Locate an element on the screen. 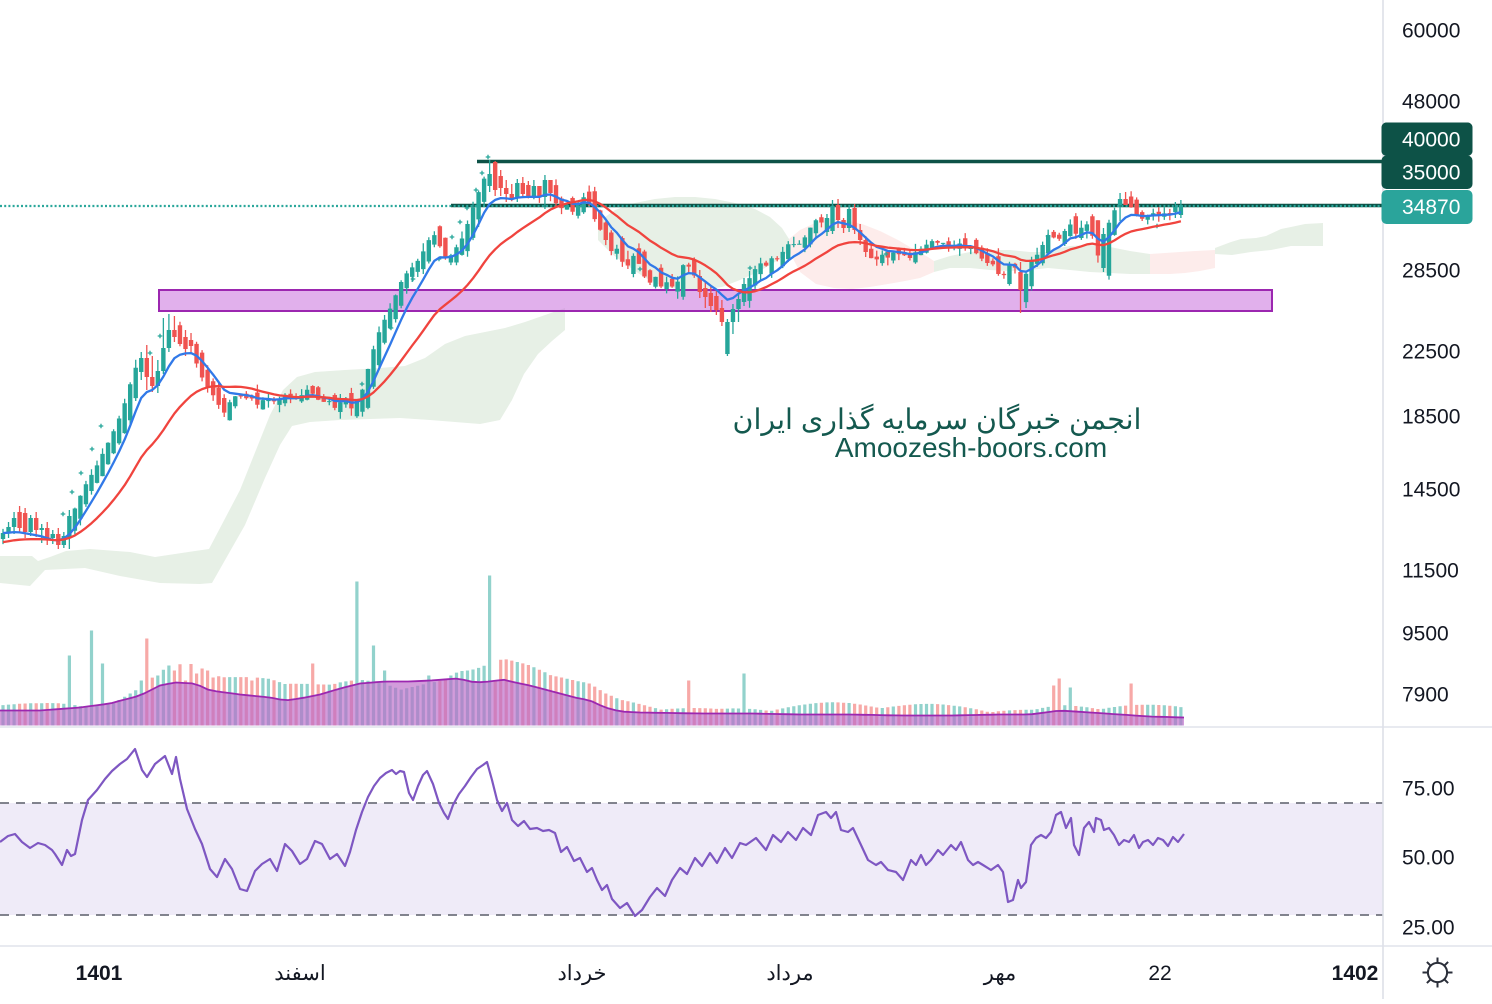 The height and width of the screenshot is (1004, 1492). svg-text: 35000 is located at coordinates (1431, 173).